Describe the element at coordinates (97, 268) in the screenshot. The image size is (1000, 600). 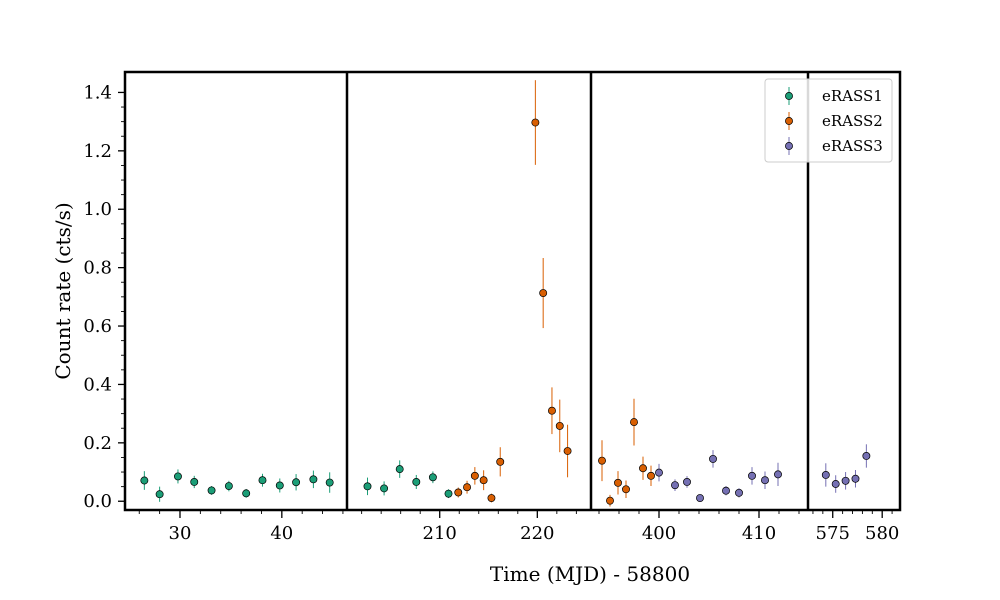
I see `y-tick-label: 0.8` at that location.